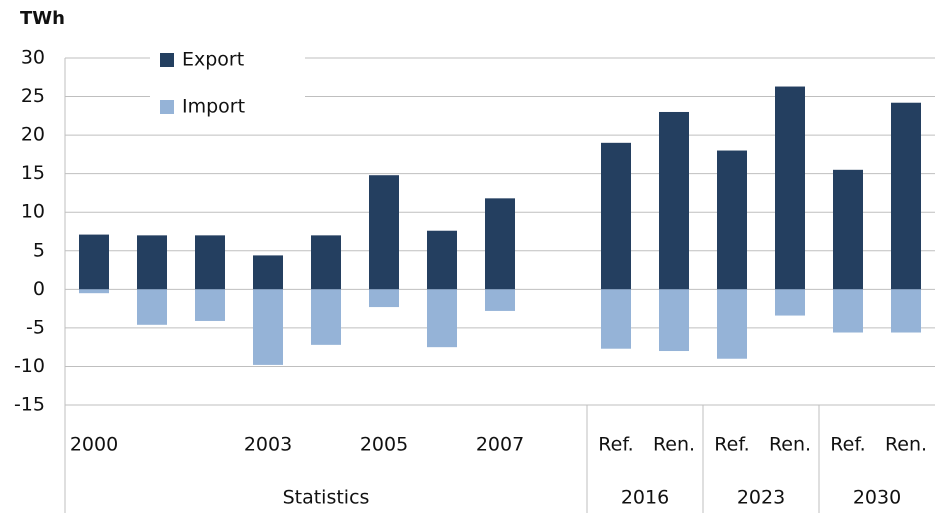  What do you see at coordinates (39, 289) in the screenshot?
I see `y-tick-label: 0` at bounding box center [39, 289].